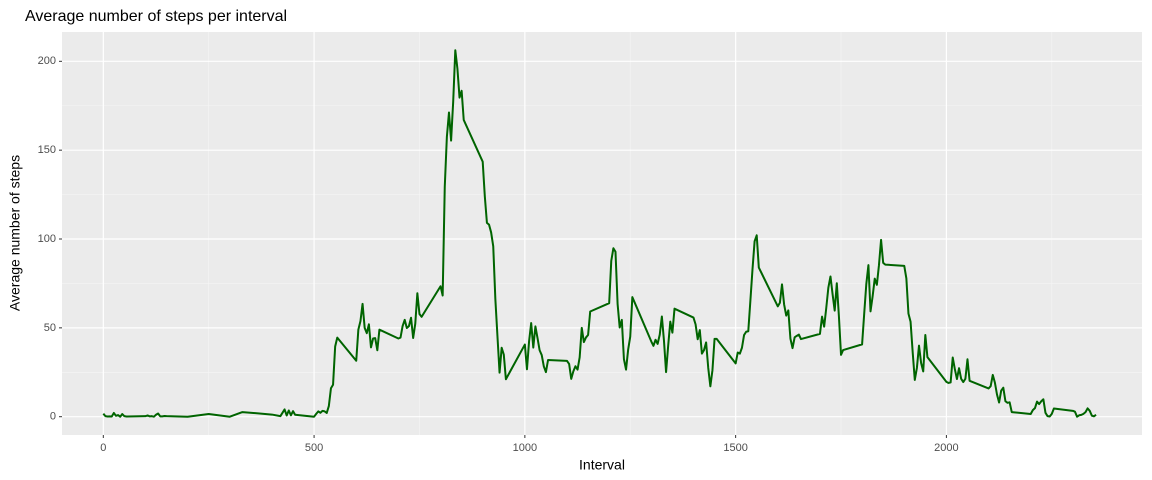 The height and width of the screenshot is (480, 1152). What do you see at coordinates (946, 448) in the screenshot?
I see `x-tick-label: 2000` at bounding box center [946, 448].